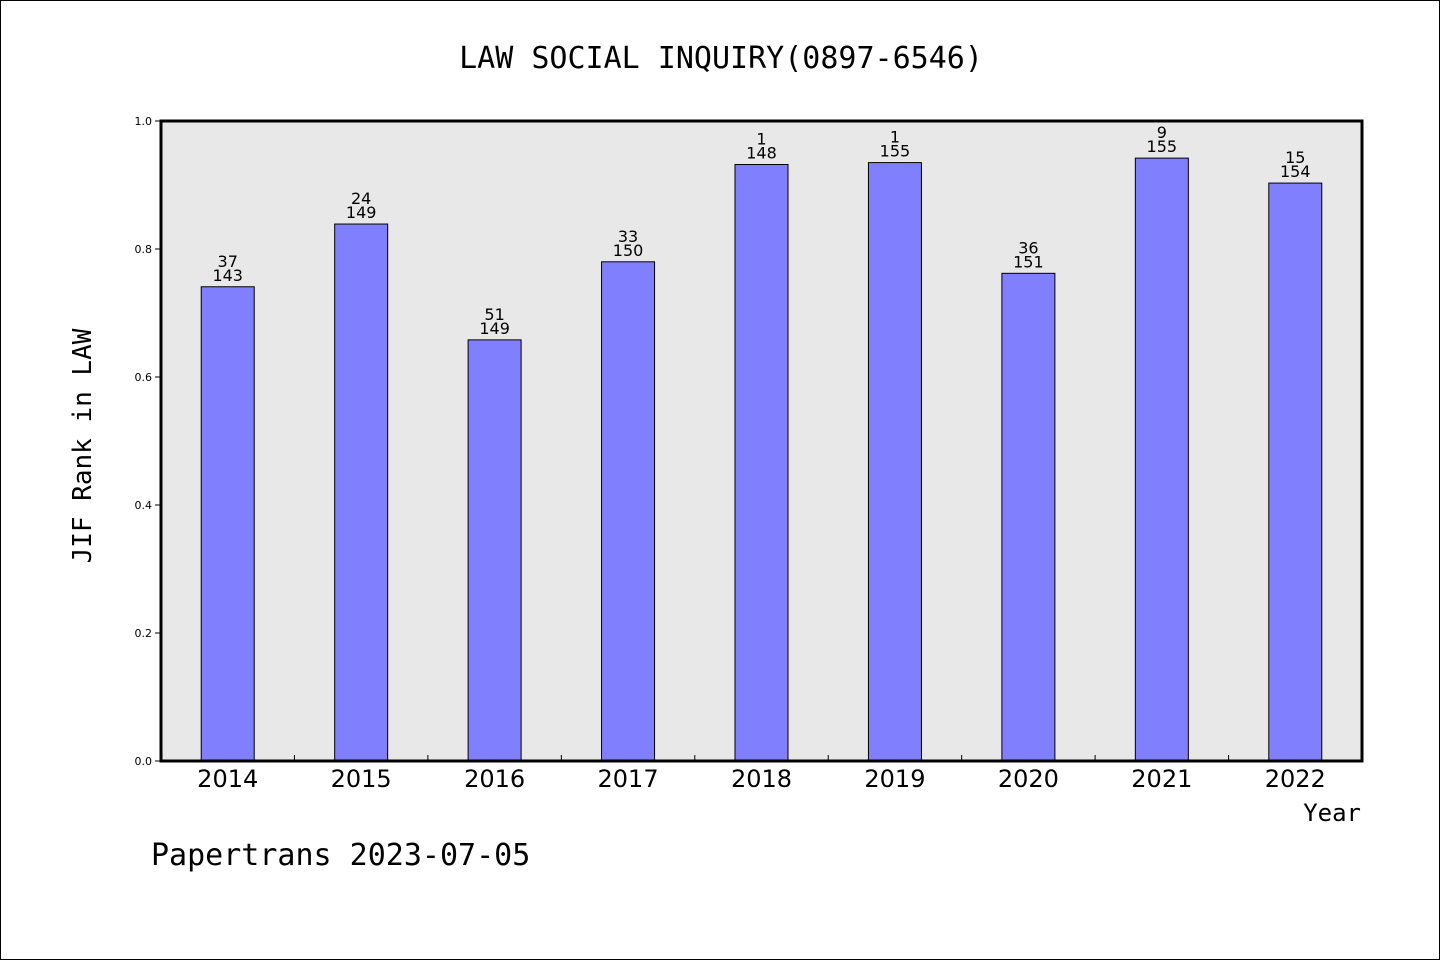  Describe the element at coordinates (1295, 171) in the screenshot. I see `bar-total-label: 154` at that location.